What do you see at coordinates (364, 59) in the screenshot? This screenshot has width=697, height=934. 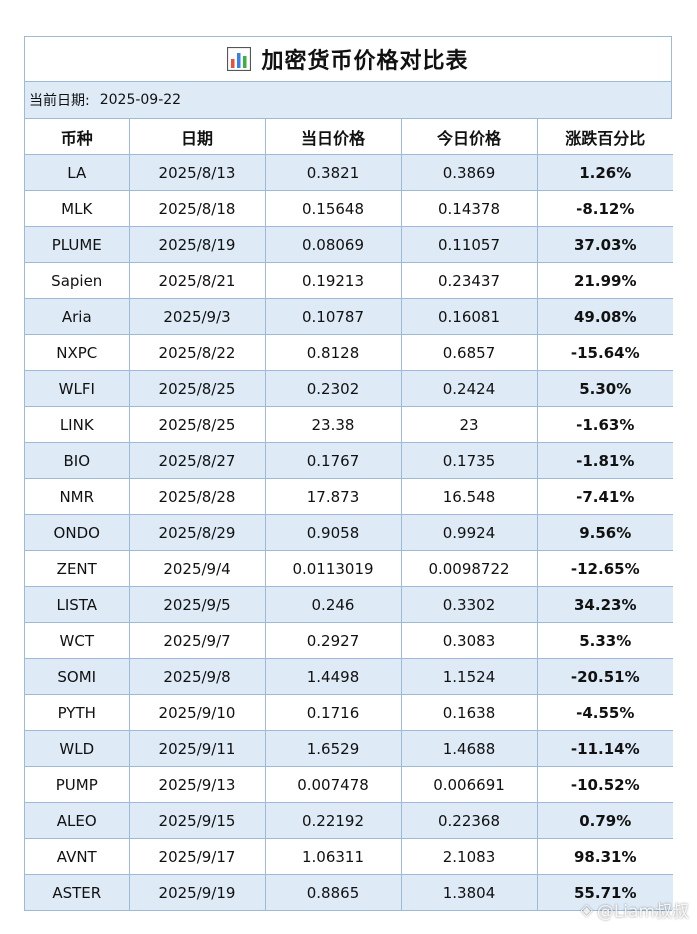 I see `page-title: 加密货币价格对比表` at bounding box center [364, 59].